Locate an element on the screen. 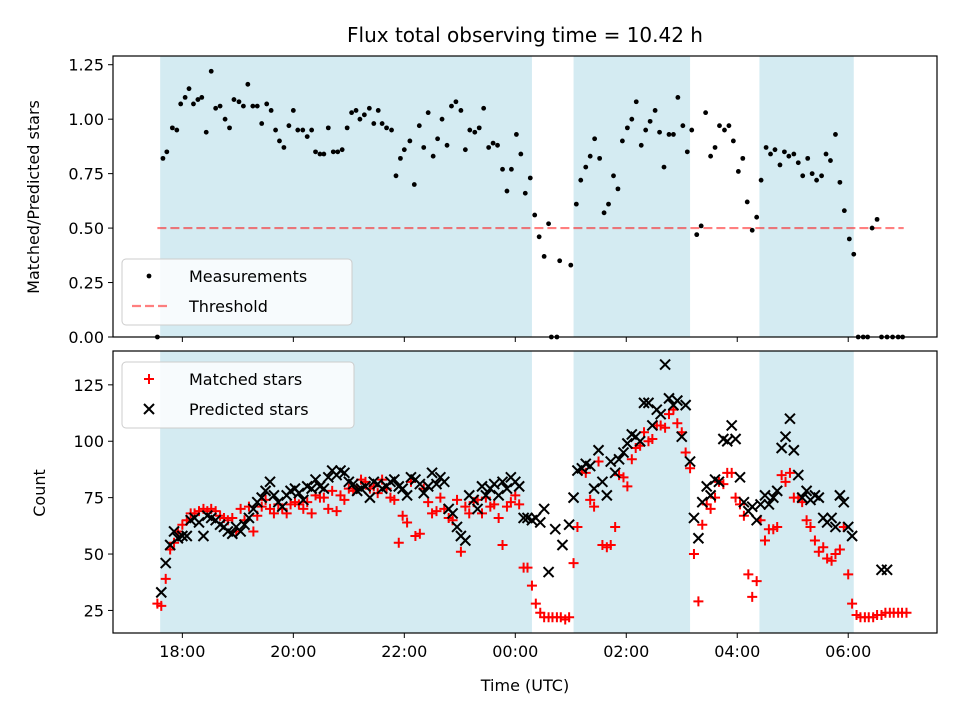 The height and width of the screenshot is (720, 960). x-tick-label: 02:00 is located at coordinates (626, 651).